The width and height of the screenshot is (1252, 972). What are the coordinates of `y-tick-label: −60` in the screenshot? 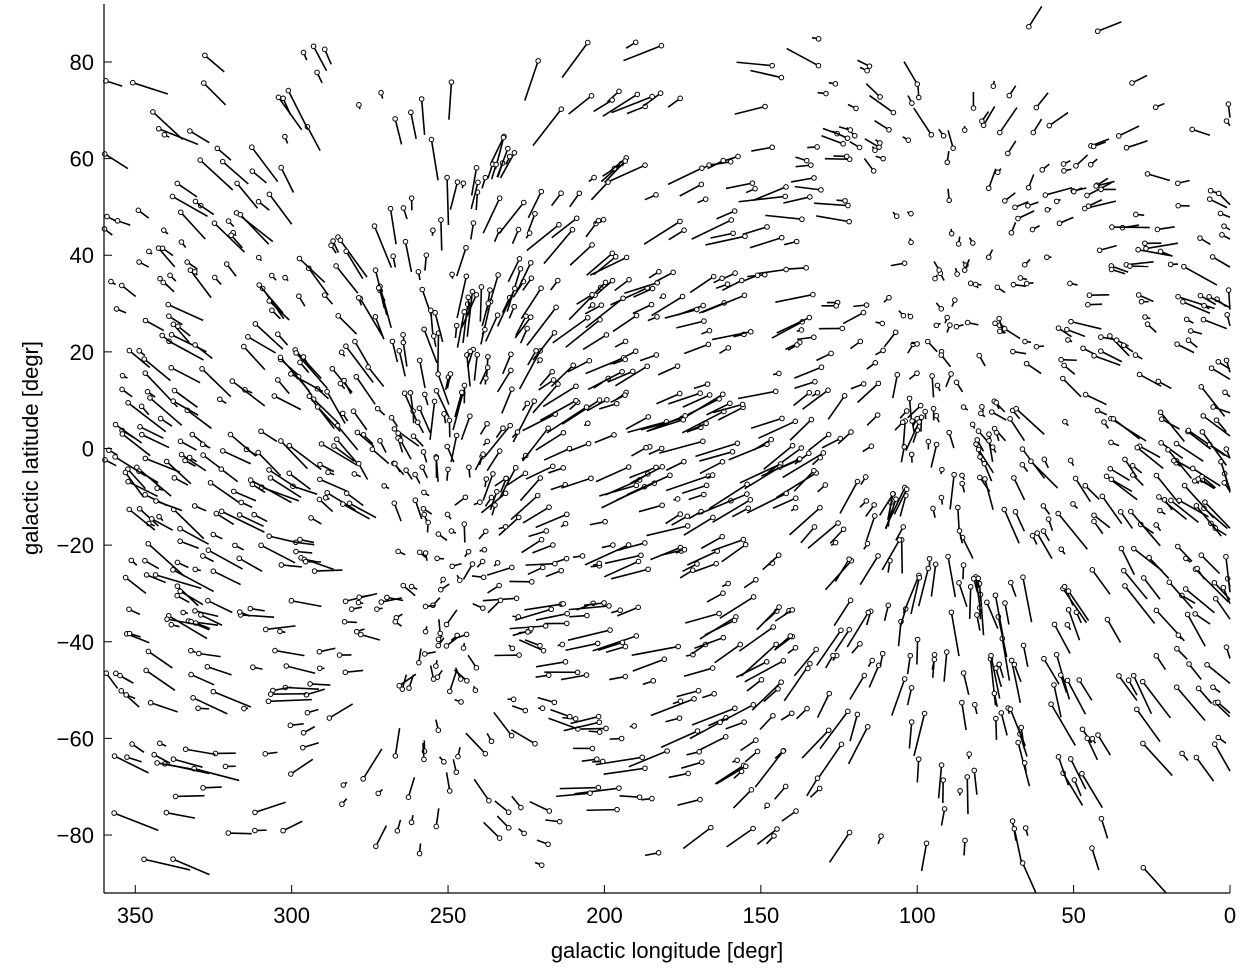 It's located at (75, 738).